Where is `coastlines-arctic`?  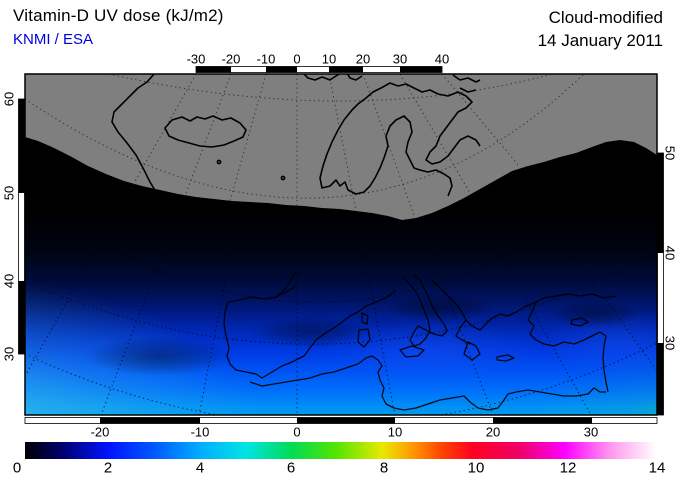 coastlines-arctic is located at coordinates (296, 135).